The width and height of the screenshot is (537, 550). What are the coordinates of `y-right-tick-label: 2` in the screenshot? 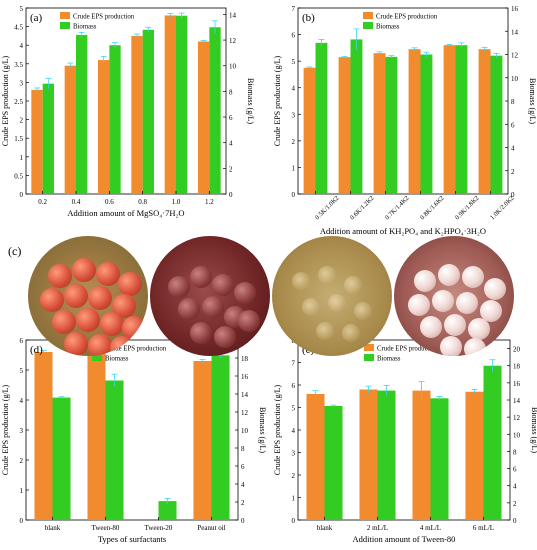 It's located at (231, 169).